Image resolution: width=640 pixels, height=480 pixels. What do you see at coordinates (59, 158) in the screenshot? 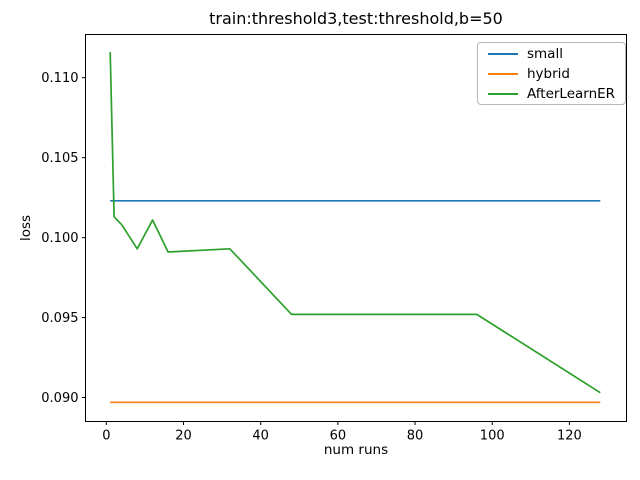
I see `y-tick-label: 0.105` at bounding box center [59, 158].